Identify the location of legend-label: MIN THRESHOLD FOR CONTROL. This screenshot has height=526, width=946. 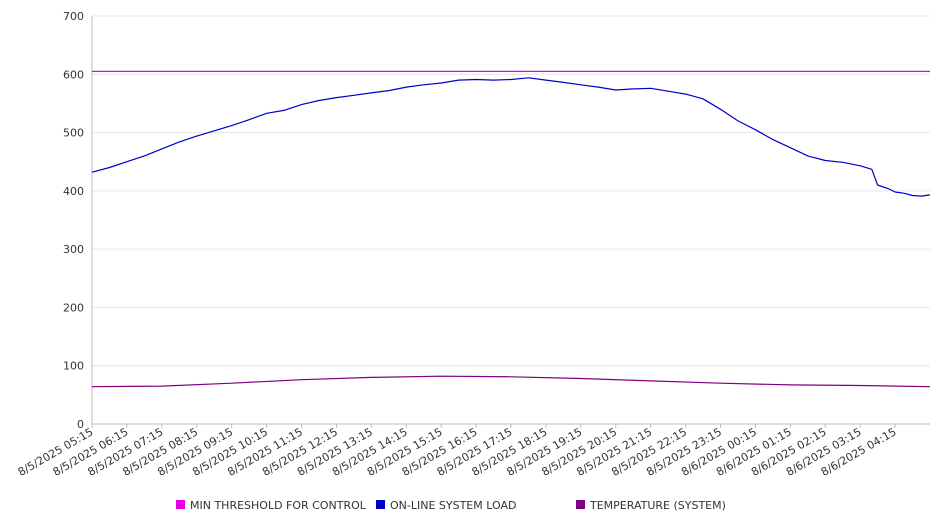
(278, 505).